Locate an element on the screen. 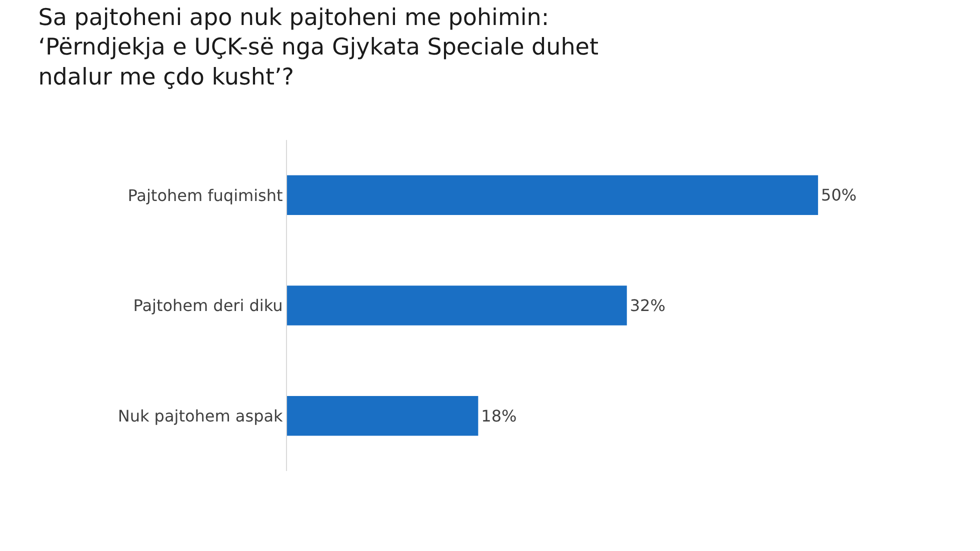 The image size is (980, 551). chart-title: Sa pajtoheni apo nuk pajtoheni me pohimin: ‘Përndjekja e UÇK-së nga Gjykata Speciale duhet ndalur me çdo kusht’? is located at coordinates (318, 47).